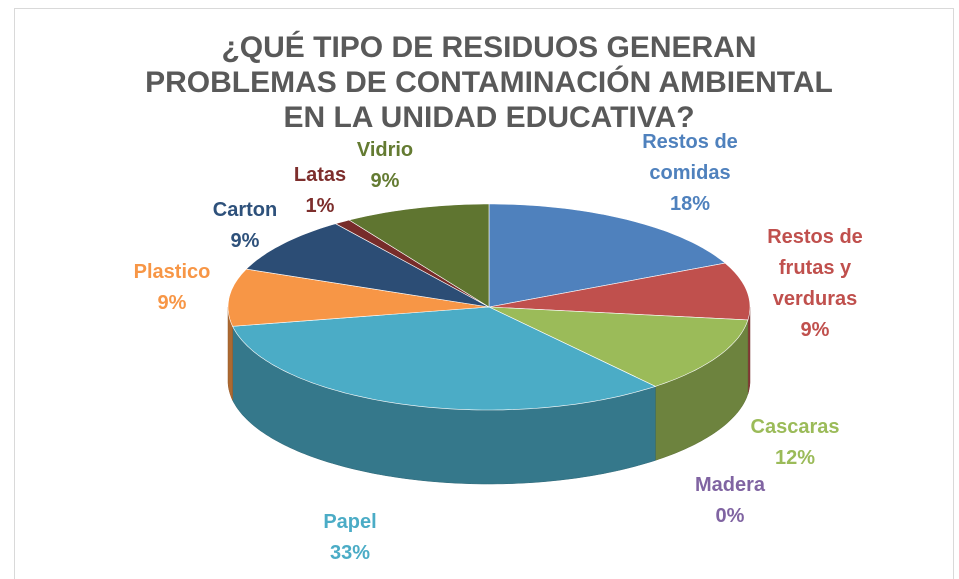 The image size is (959, 579). I want to click on label-name: Cascaras, so click(795, 427).